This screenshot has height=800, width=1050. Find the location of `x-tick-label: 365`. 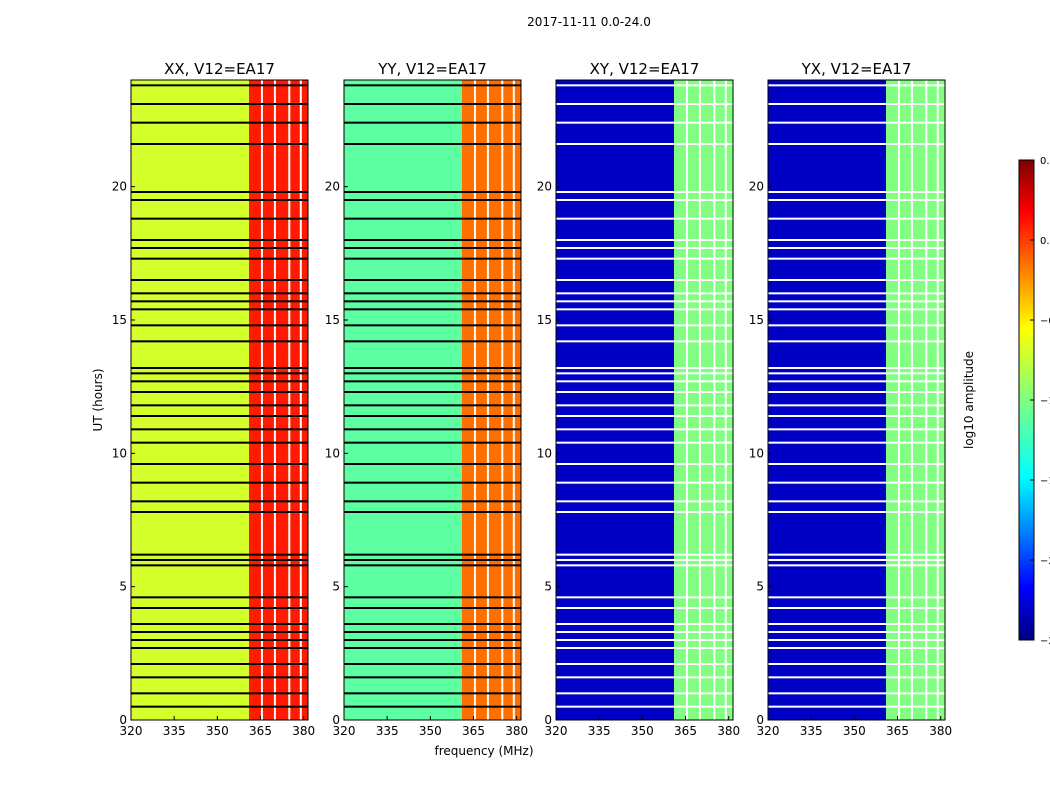

x-tick-label: 365 is located at coordinates (685, 731).